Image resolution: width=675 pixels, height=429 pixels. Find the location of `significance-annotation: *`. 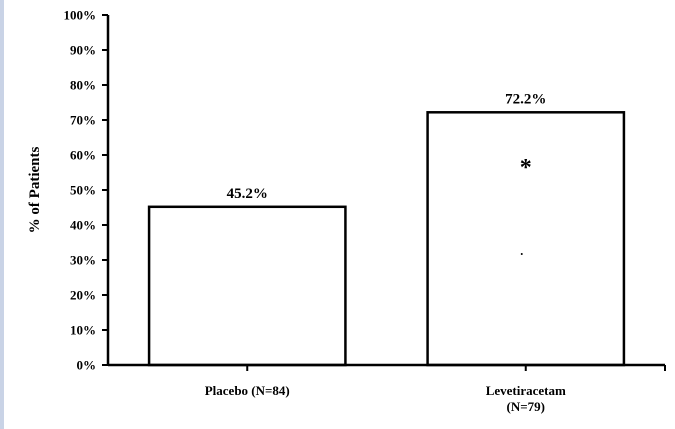

significance-annotation: * is located at coordinates (526, 168).